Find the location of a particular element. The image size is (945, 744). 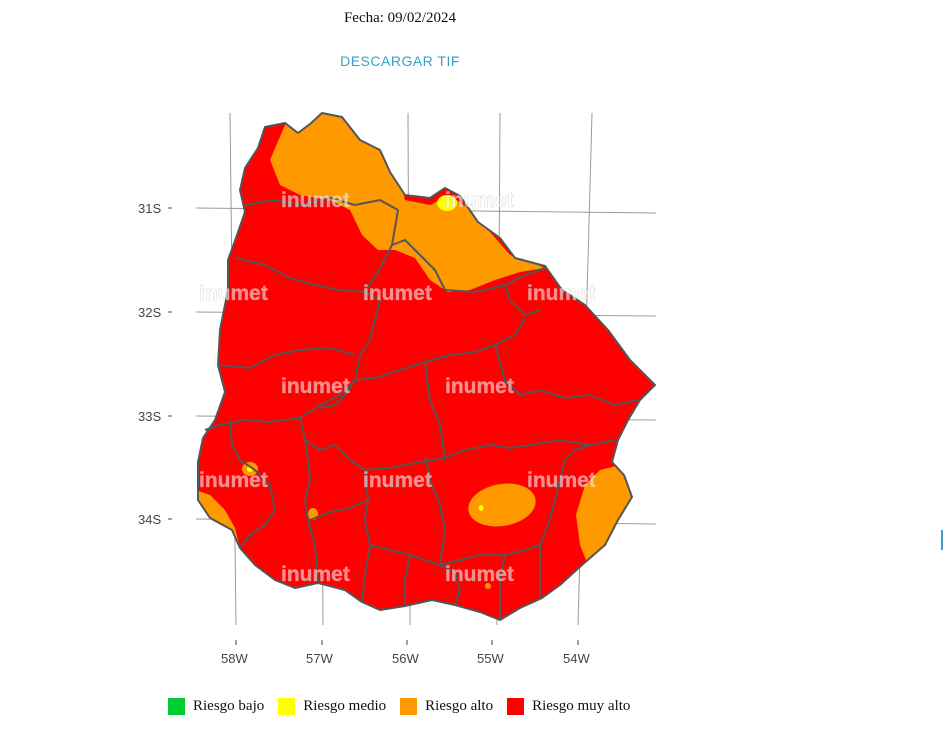

lat-label-33s: 33S is located at coordinates (149, 416).